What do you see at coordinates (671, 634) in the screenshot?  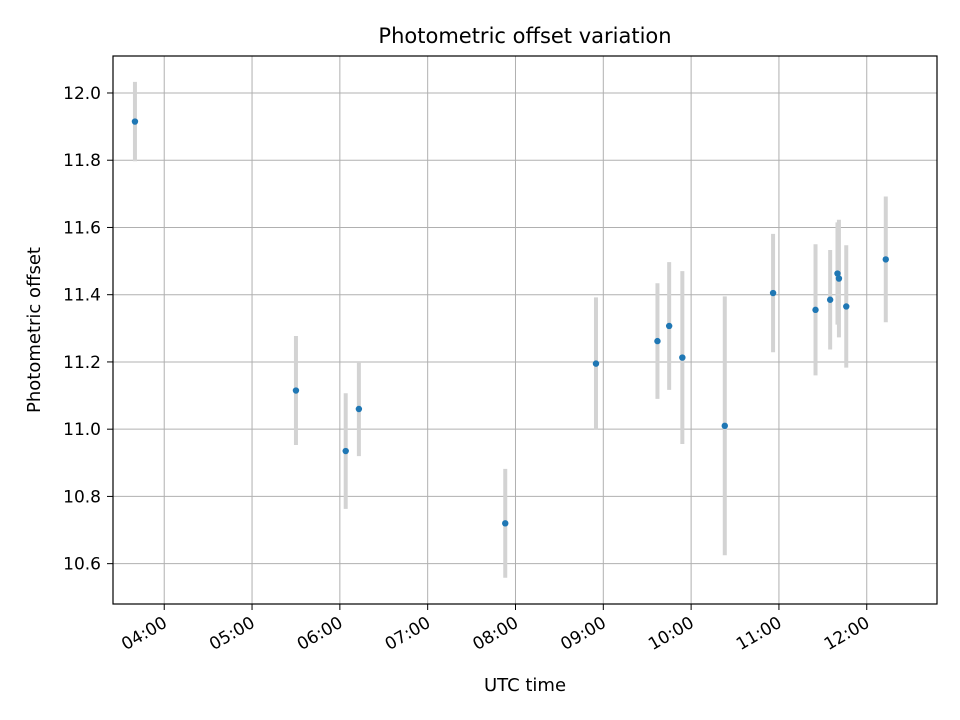 I see `x-tick-label: 10:00` at bounding box center [671, 634].